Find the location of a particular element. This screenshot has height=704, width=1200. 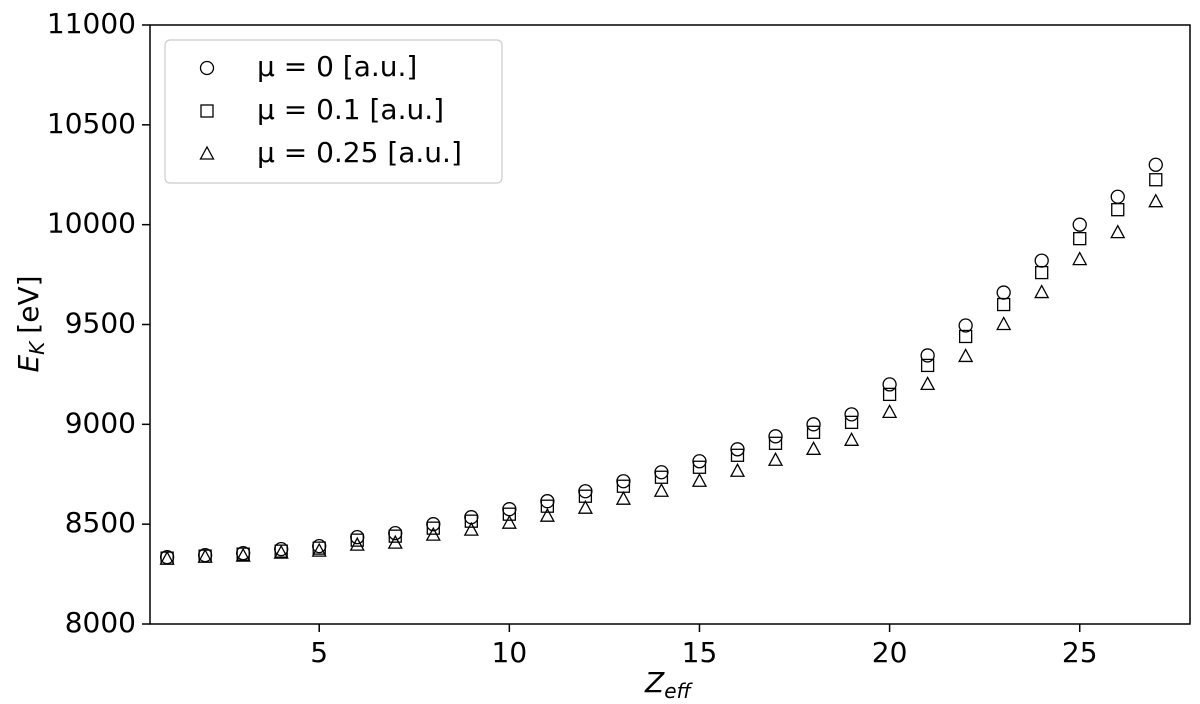

y-tick-label: 10500 is located at coordinates (91, 123).